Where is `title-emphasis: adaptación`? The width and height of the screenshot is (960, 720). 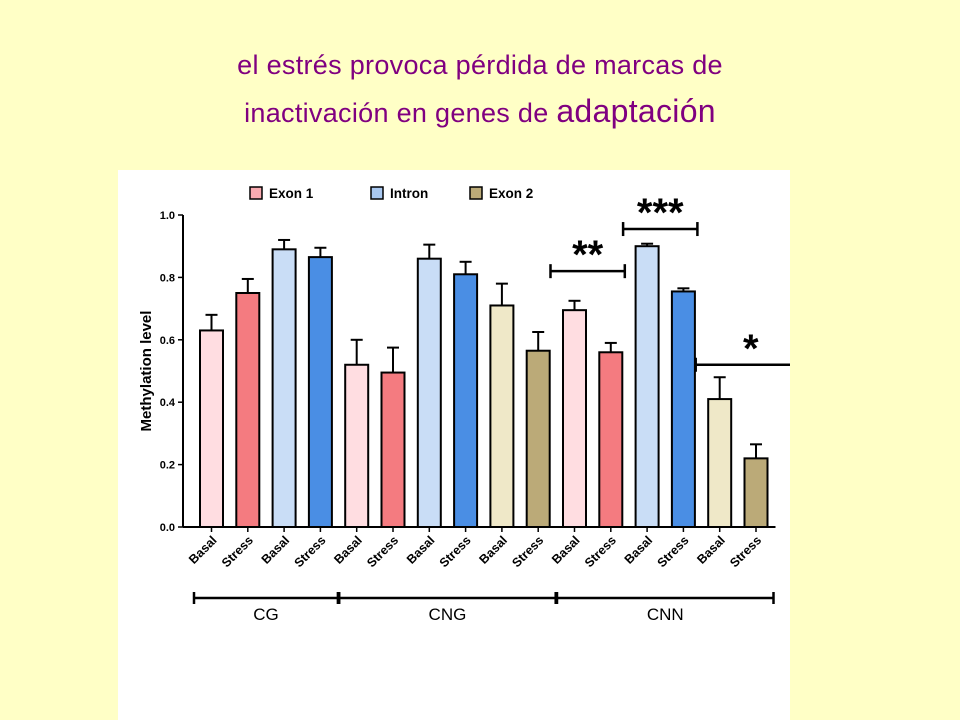
title-emphasis: adaptación is located at coordinates (636, 111).